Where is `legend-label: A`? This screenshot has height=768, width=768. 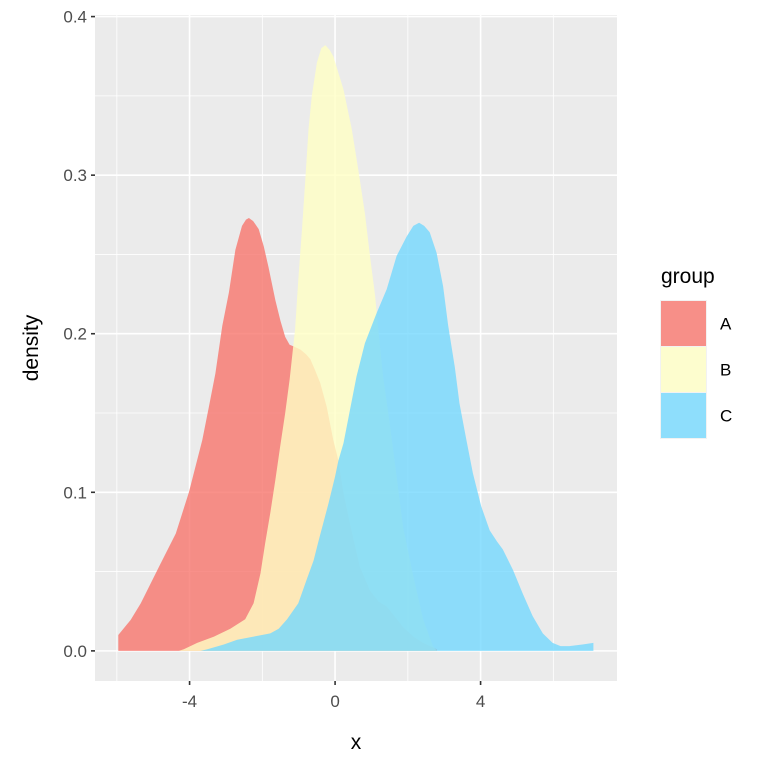 legend-label: A is located at coordinates (726, 324).